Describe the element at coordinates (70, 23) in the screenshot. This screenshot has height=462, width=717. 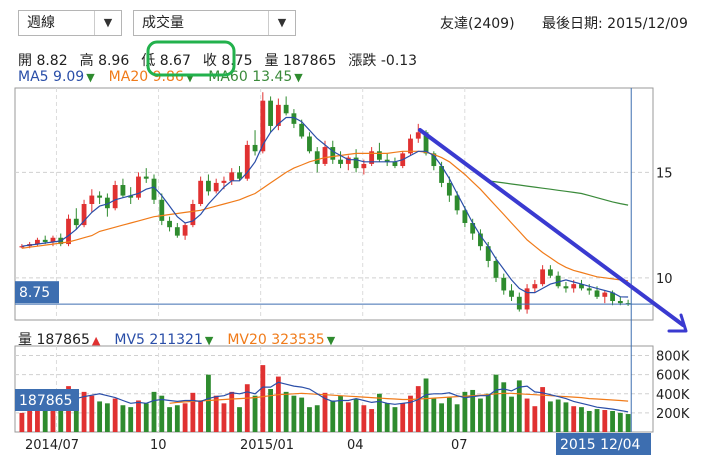
I see `period-select: 週線 ▼` at that location.